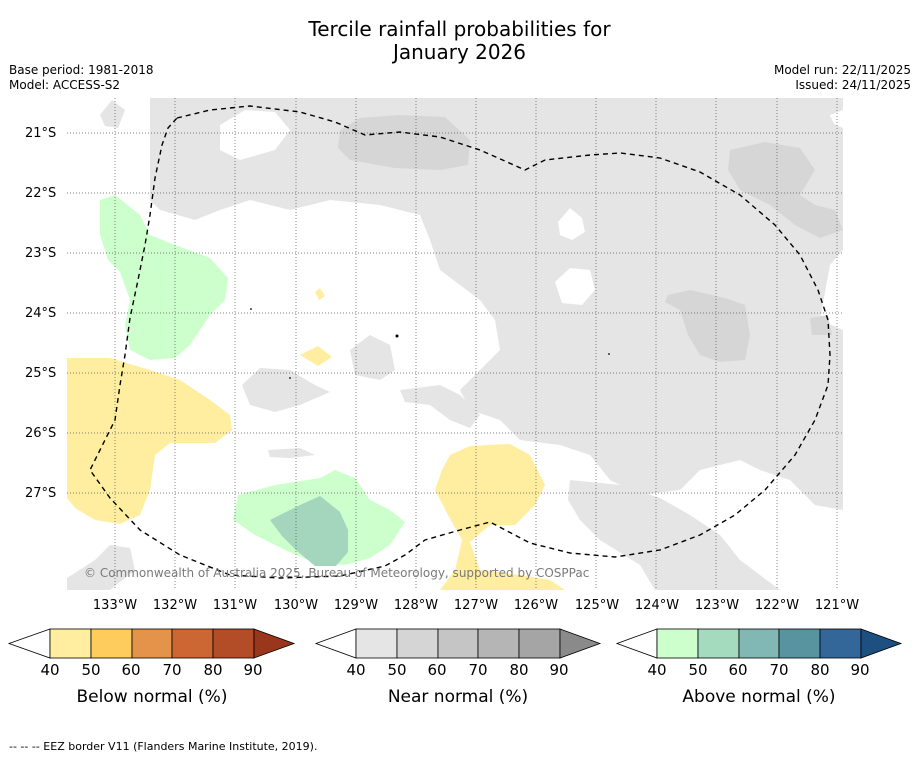  I want to click on lat-label-25s: 25°S, so click(41, 373).